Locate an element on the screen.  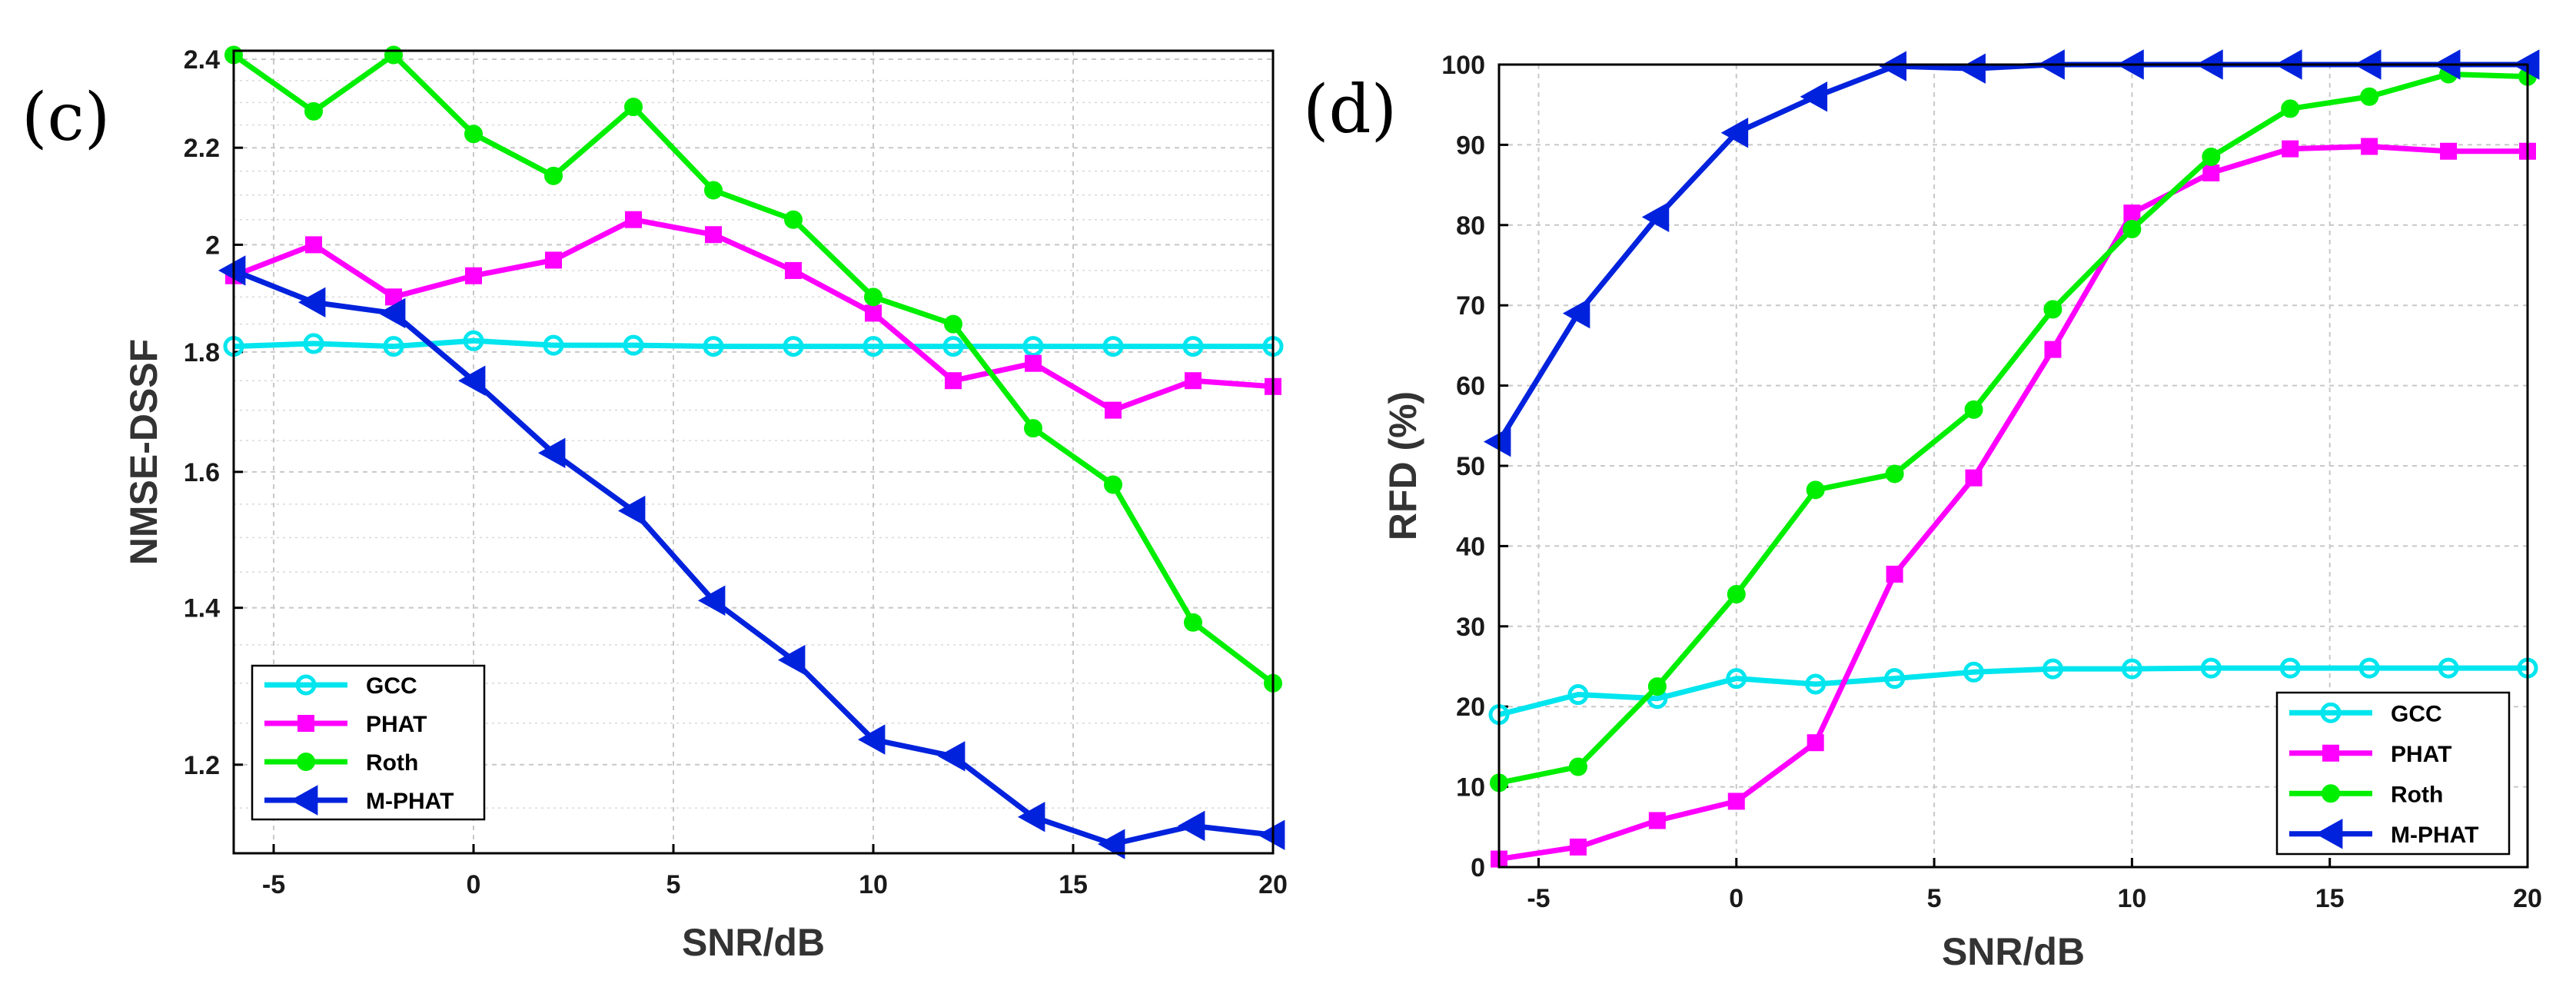
y-tick-label: 1.8 is located at coordinates (202, 352).